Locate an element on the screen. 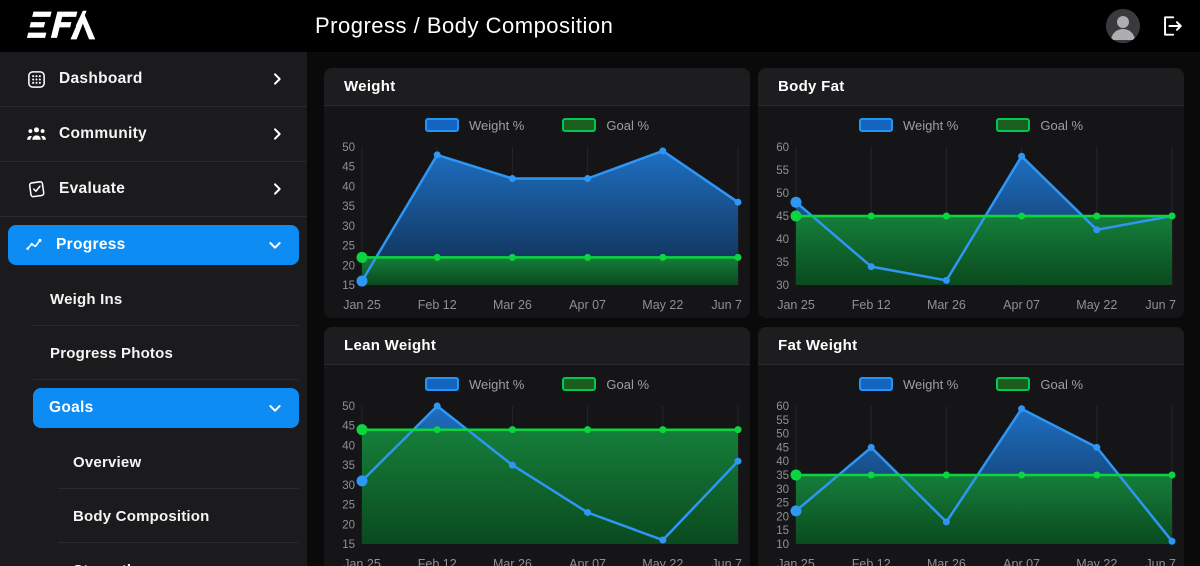  clipboard-check-icon is located at coordinates (37, 189).